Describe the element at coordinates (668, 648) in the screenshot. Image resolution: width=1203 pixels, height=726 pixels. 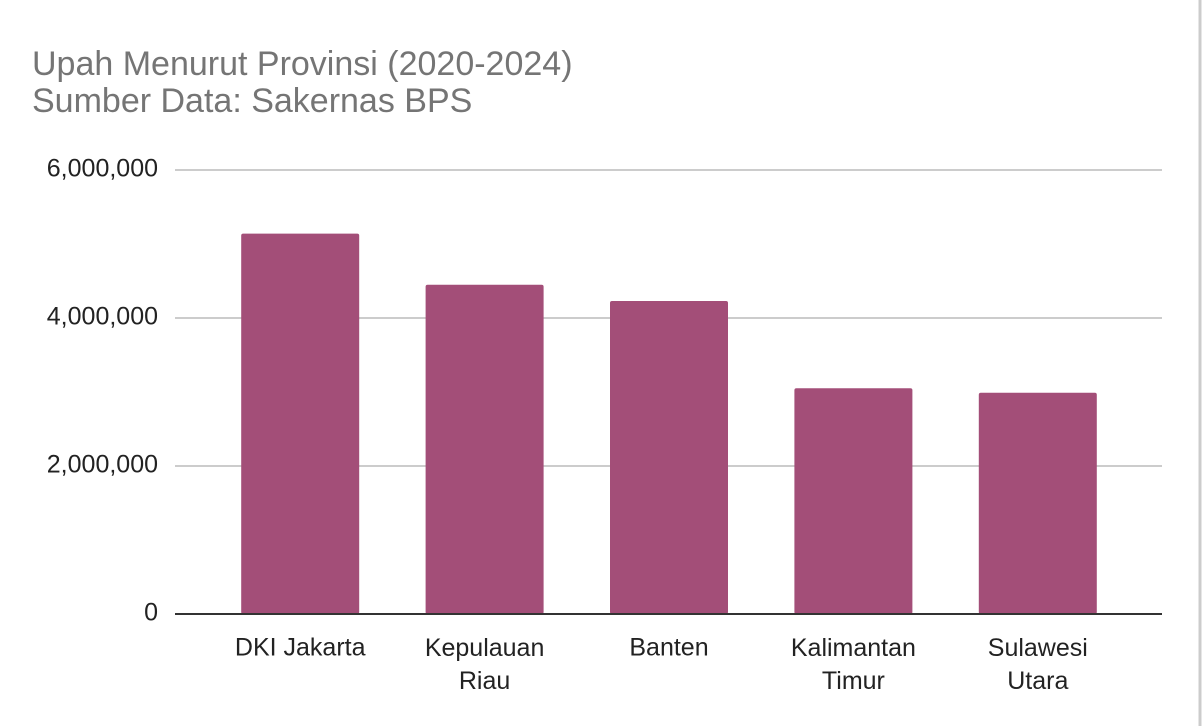
I see `x-tick-label: Banten` at that location.